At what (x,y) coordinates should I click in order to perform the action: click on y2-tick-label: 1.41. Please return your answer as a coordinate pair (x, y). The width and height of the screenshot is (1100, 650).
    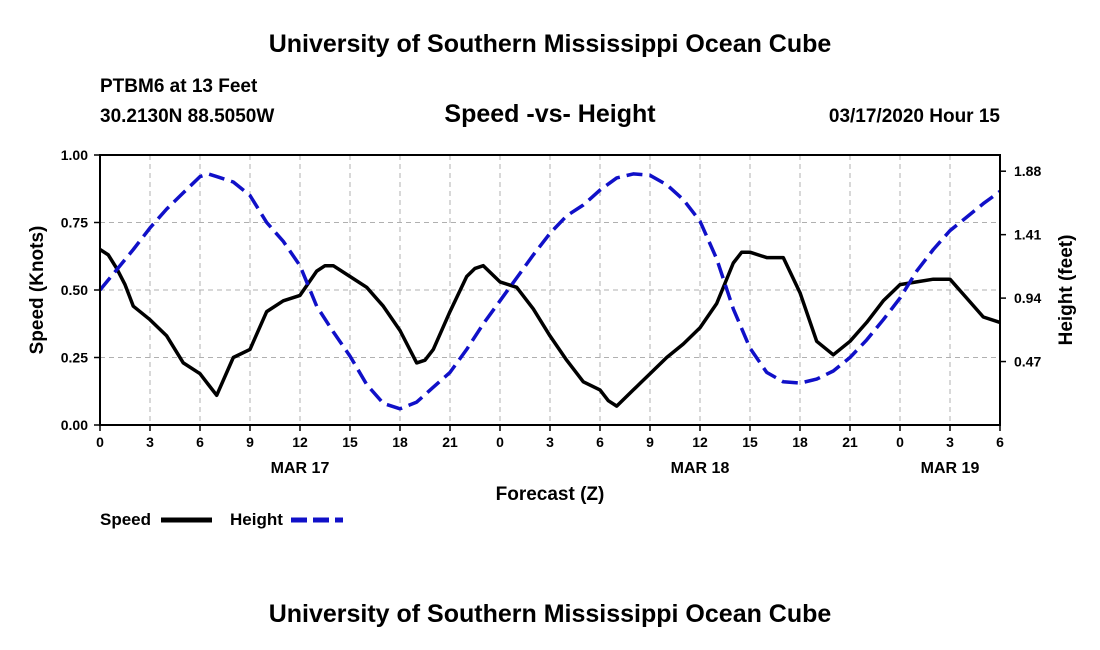
    Looking at the image, I should click on (1027, 235).